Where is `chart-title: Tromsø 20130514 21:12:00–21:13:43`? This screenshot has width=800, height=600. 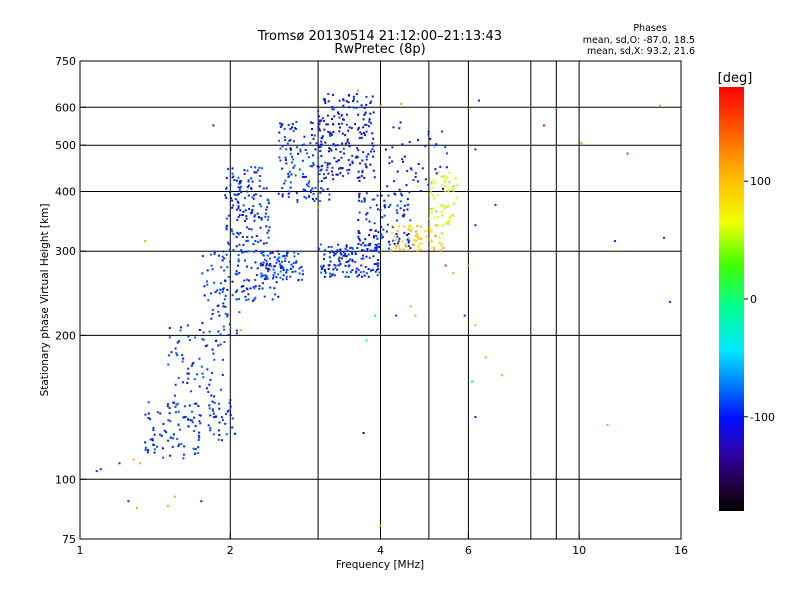
chart-title: Tromsø 20130514 21:12:00–21:13:43 is located at coordinates (379, 36).